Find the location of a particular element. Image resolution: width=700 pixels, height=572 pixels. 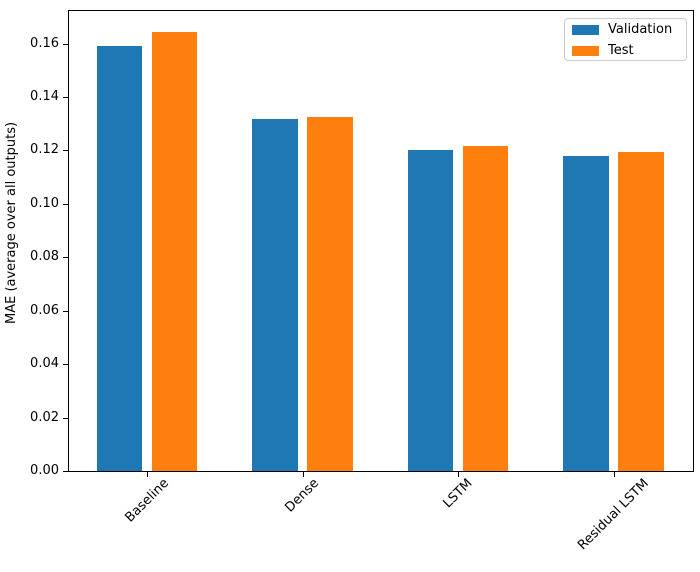

y-tick-label: 0.04 is located at coordinates (44, 364).